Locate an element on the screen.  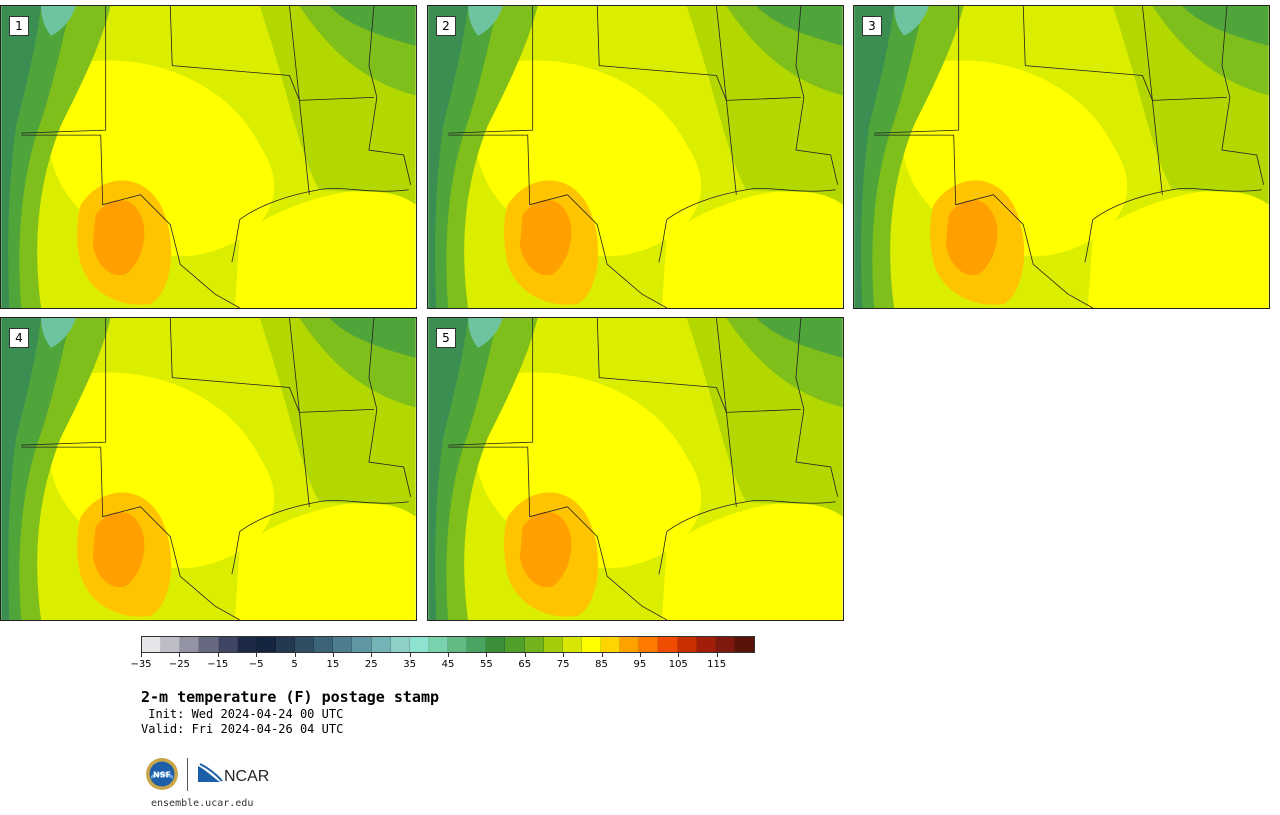
colorbar-tick-label: −5 is located at coordinates (256, 664).